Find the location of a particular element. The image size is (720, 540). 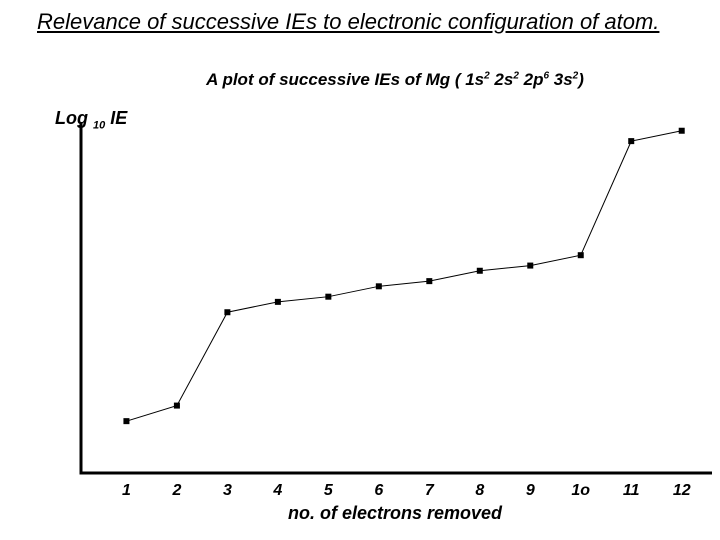

chart-title-part: 2s is located at coordinates (501, 79).